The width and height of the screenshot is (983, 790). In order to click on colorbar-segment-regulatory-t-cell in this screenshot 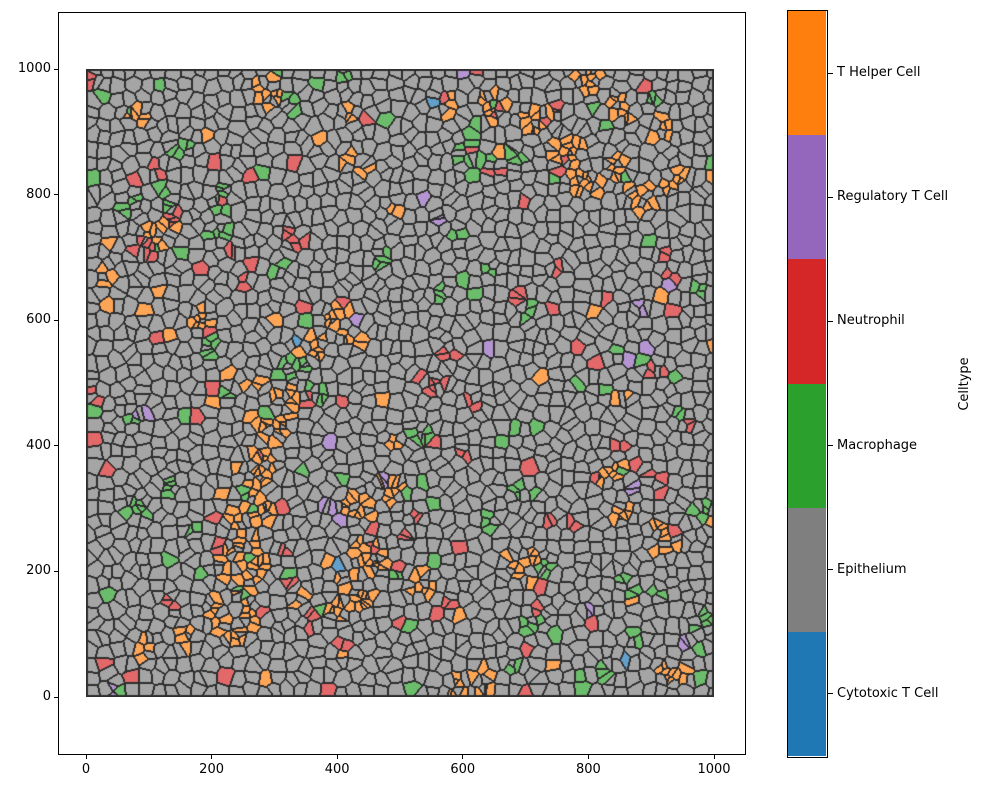, I will do `click(807, 197)`.